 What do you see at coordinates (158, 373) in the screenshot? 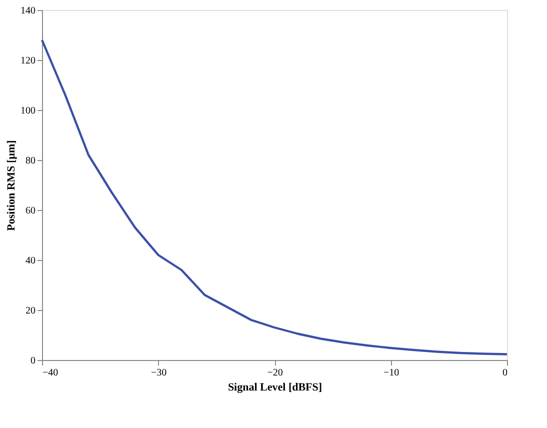
I see `x-tick-label: −30` at bounding box center [158, 373].